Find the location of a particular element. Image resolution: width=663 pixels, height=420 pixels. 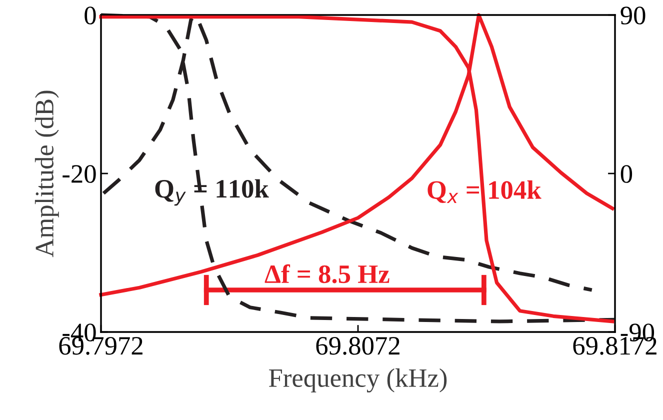

y2-tick-label: 0 is located at coordinates (626, 174).